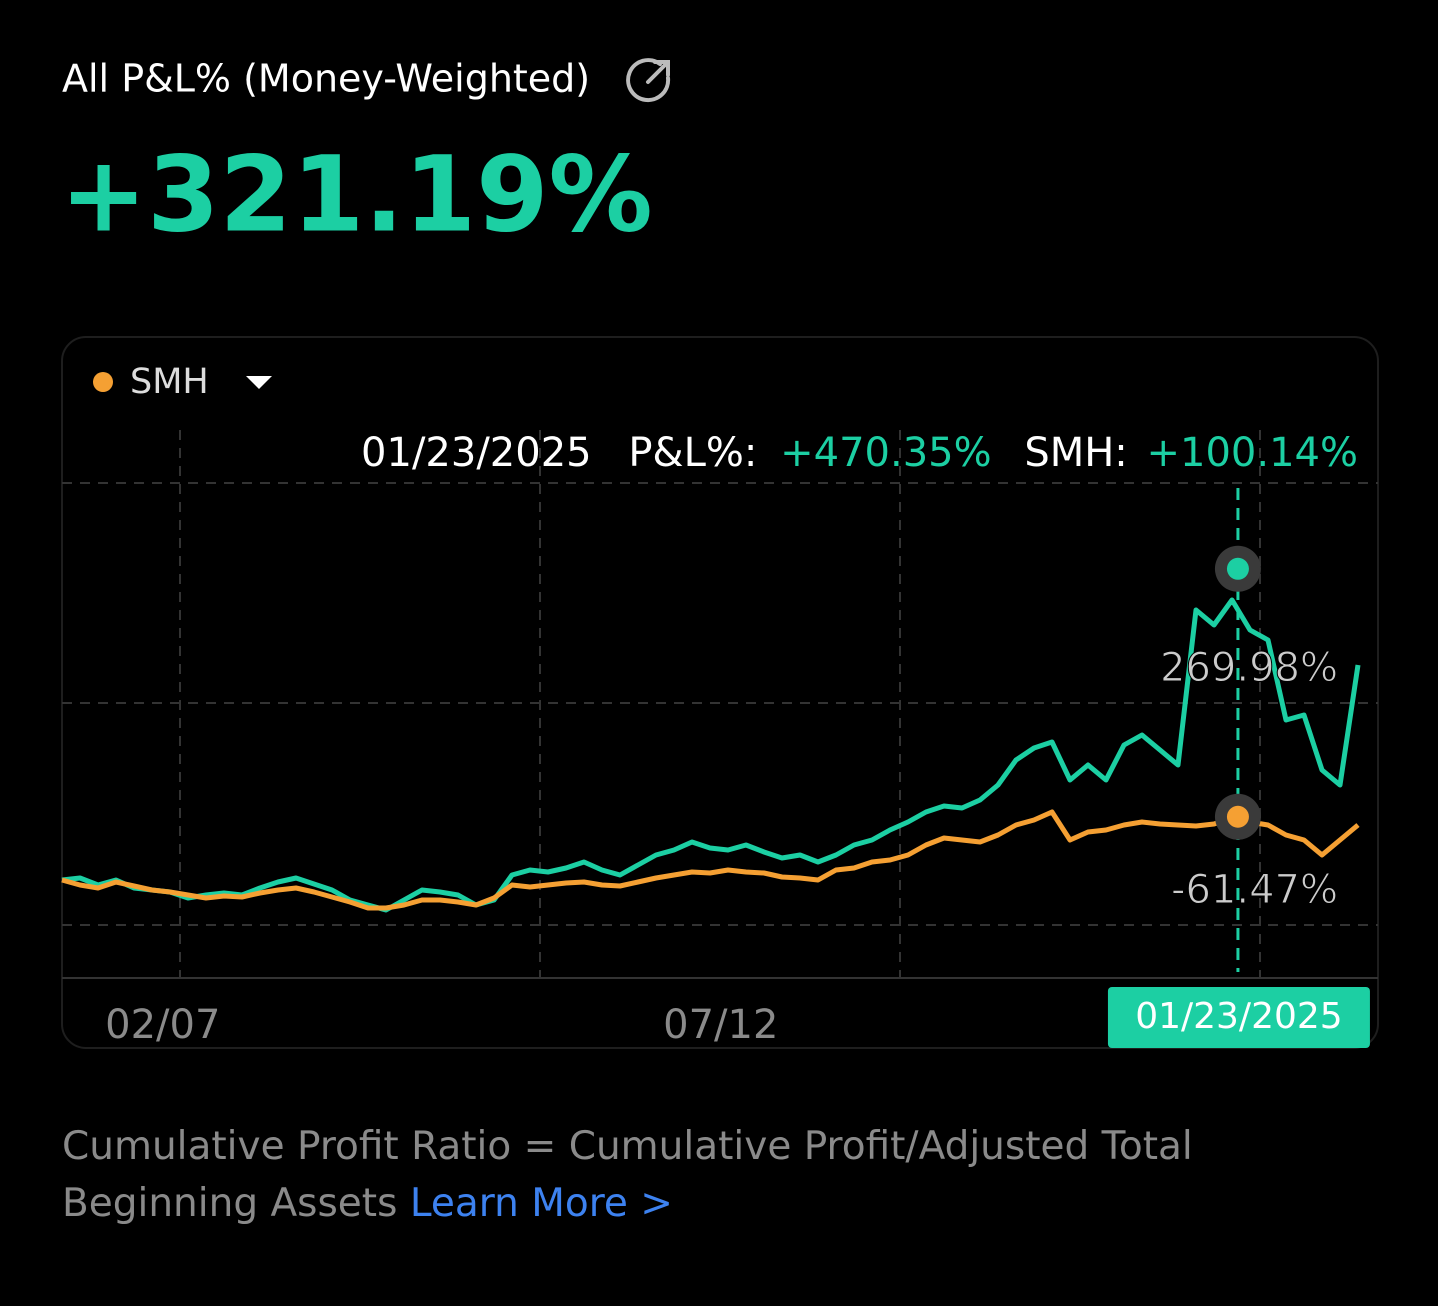 The height and width of the screenshot is (1306, 1438). Describe the element at coordinates (162, 1025) in the screenshot. I see `x-tick-label: 02/07` at that location.